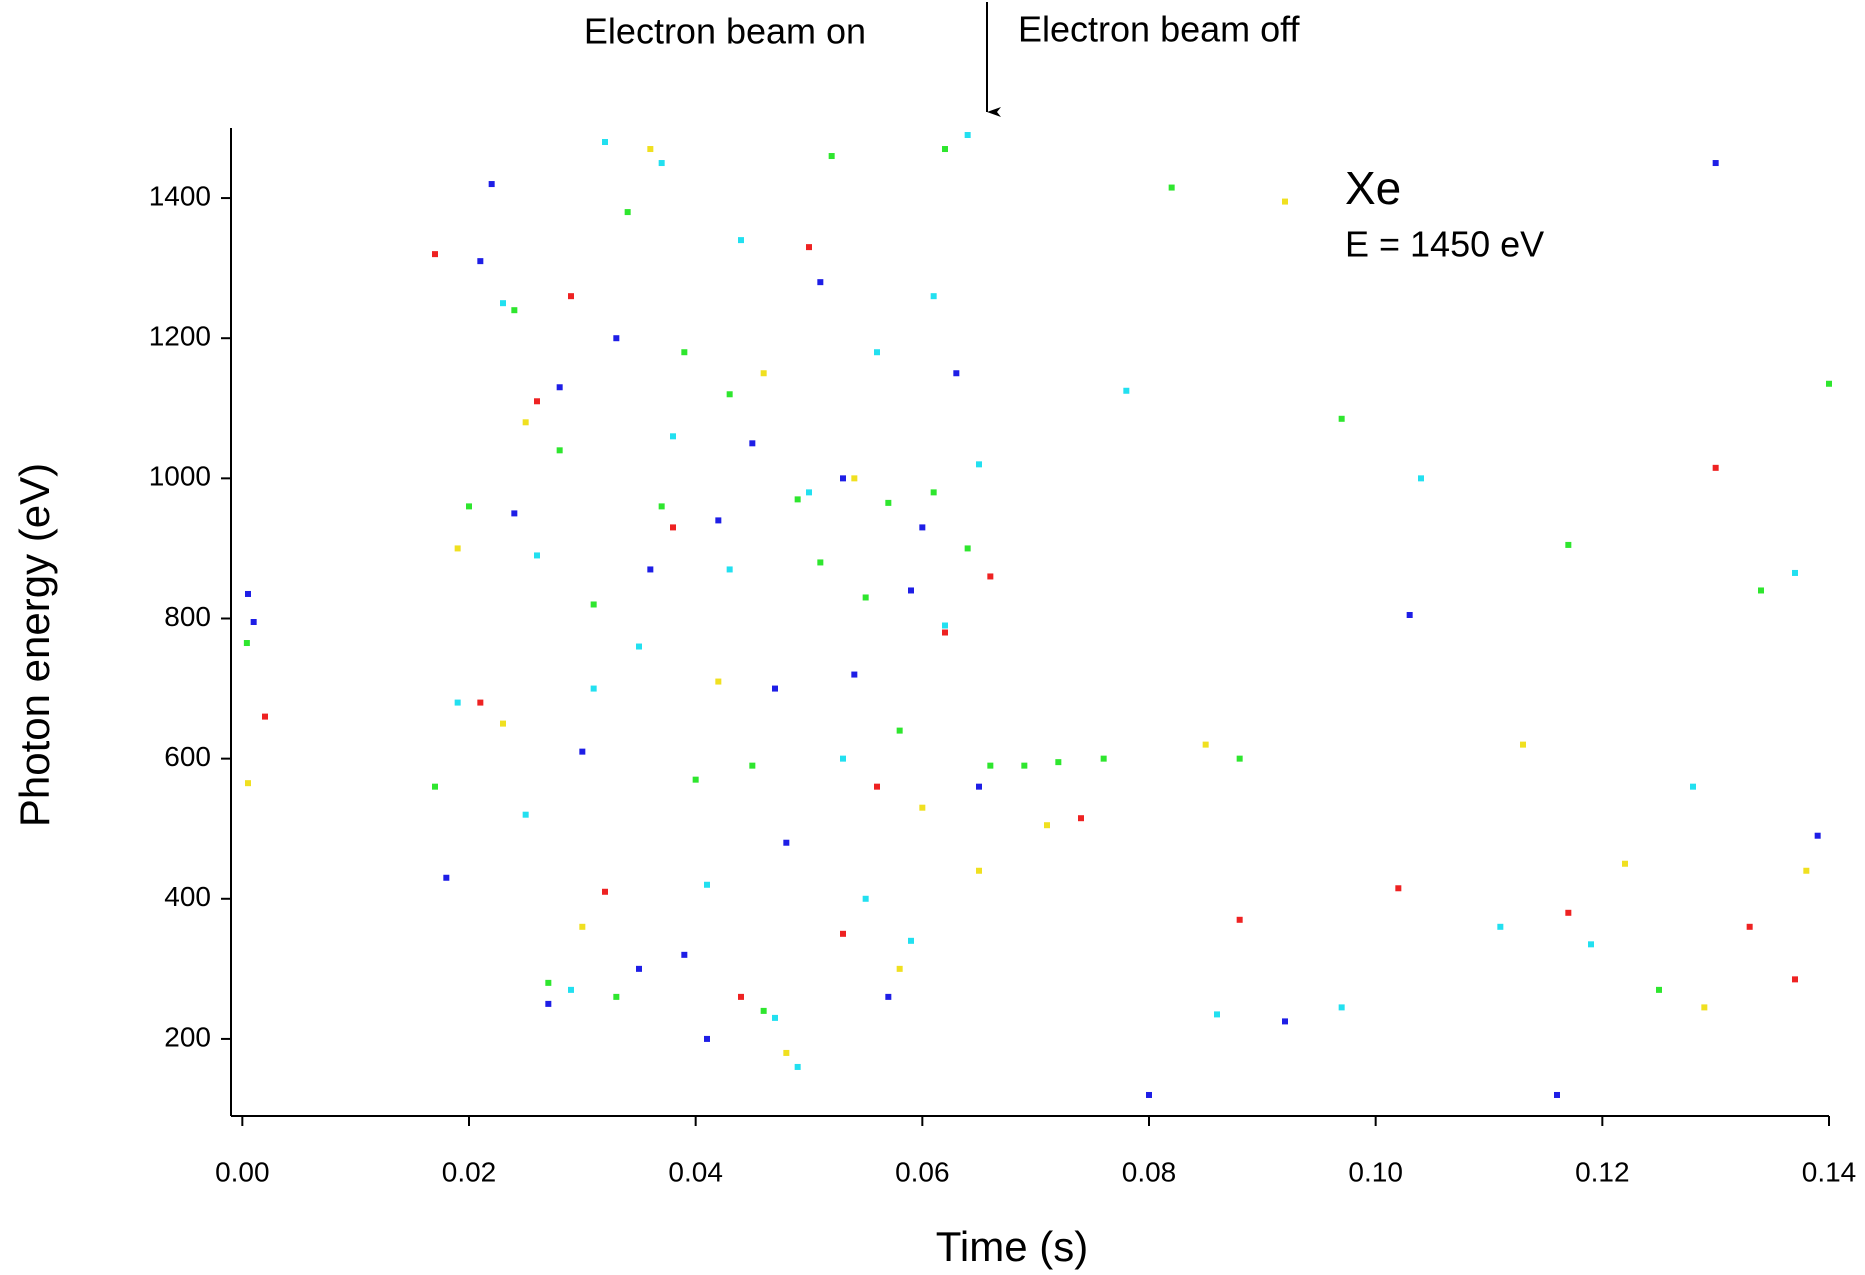 This screenshot has width=1865, height=1275. Describe the element at coordinates (1829, 1171) in the screenshot. I see `x-tick-label: 0.14` at that location.